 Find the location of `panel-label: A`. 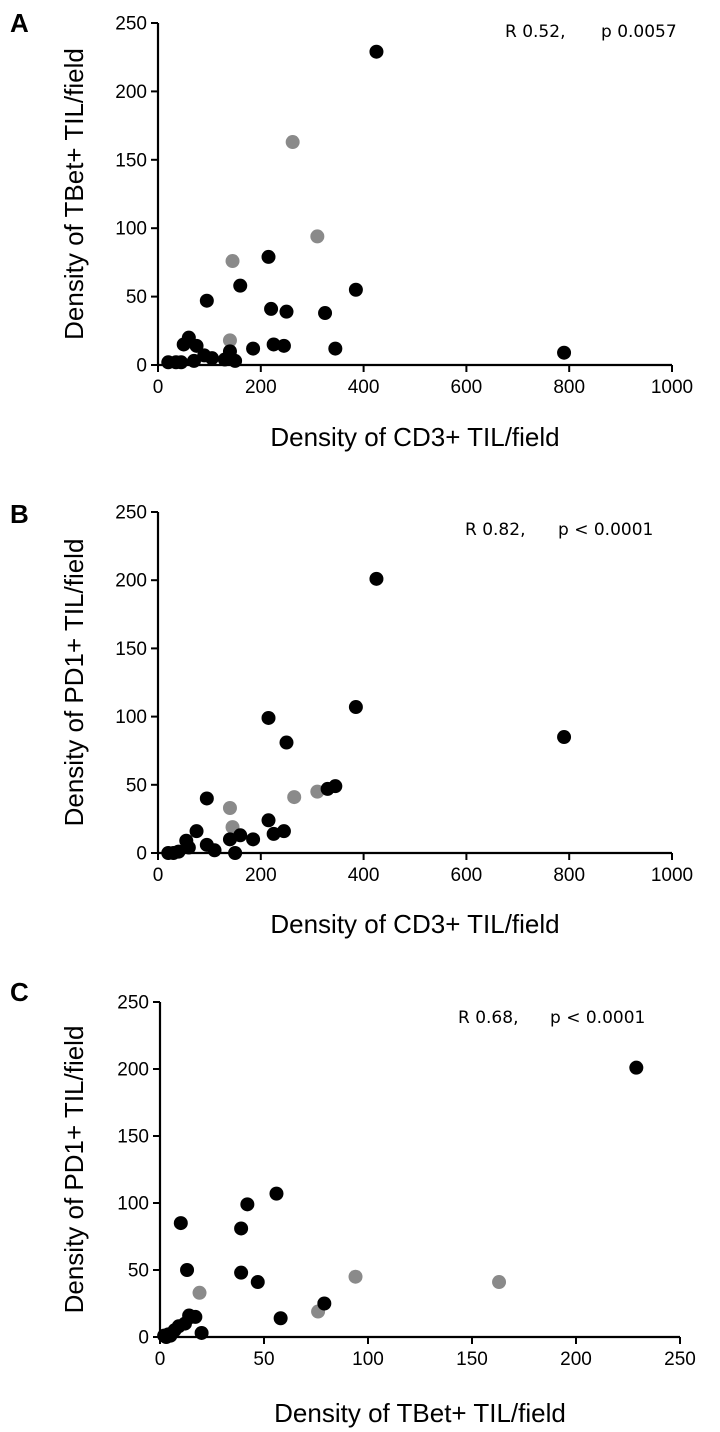

panel-label: A is located at coordinates (19, 23).